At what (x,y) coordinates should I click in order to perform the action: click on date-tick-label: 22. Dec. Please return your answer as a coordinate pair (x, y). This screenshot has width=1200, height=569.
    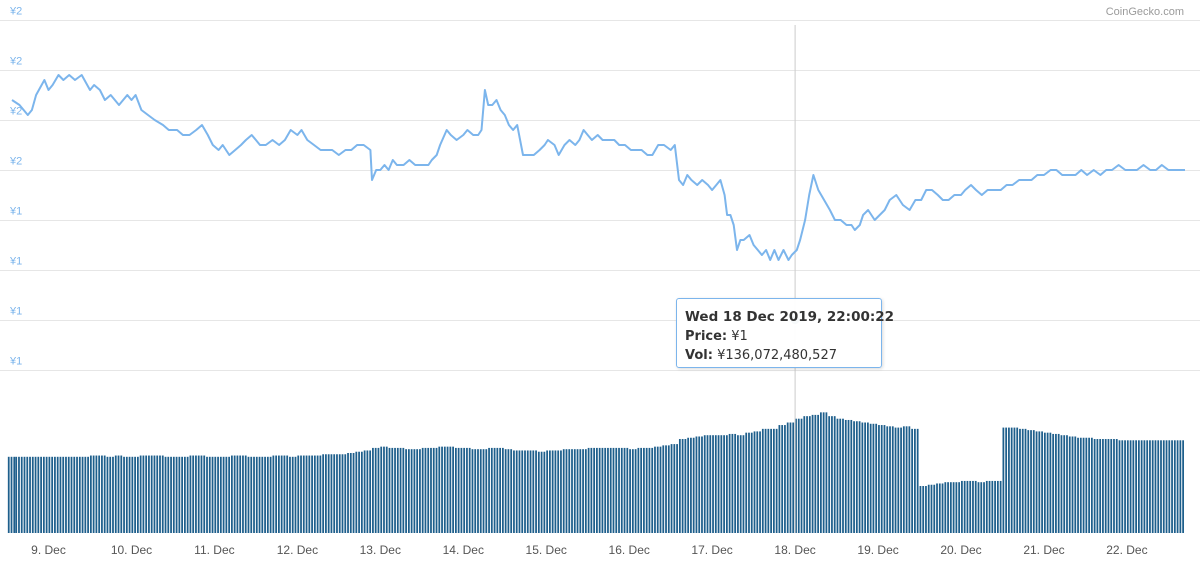
    Looking at the image, I should click on (1126, 550).